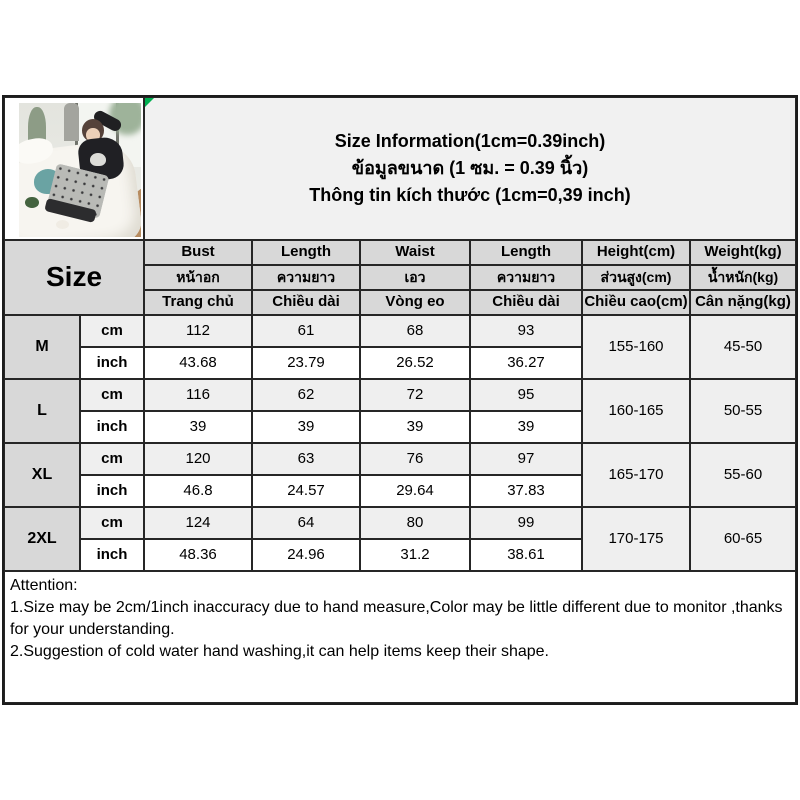 This screenshot has width=800, height=800. What do you see at coordinates (71, 122) in the screenshot?
I see `photo-pillar` at bounding box center [71, 122].